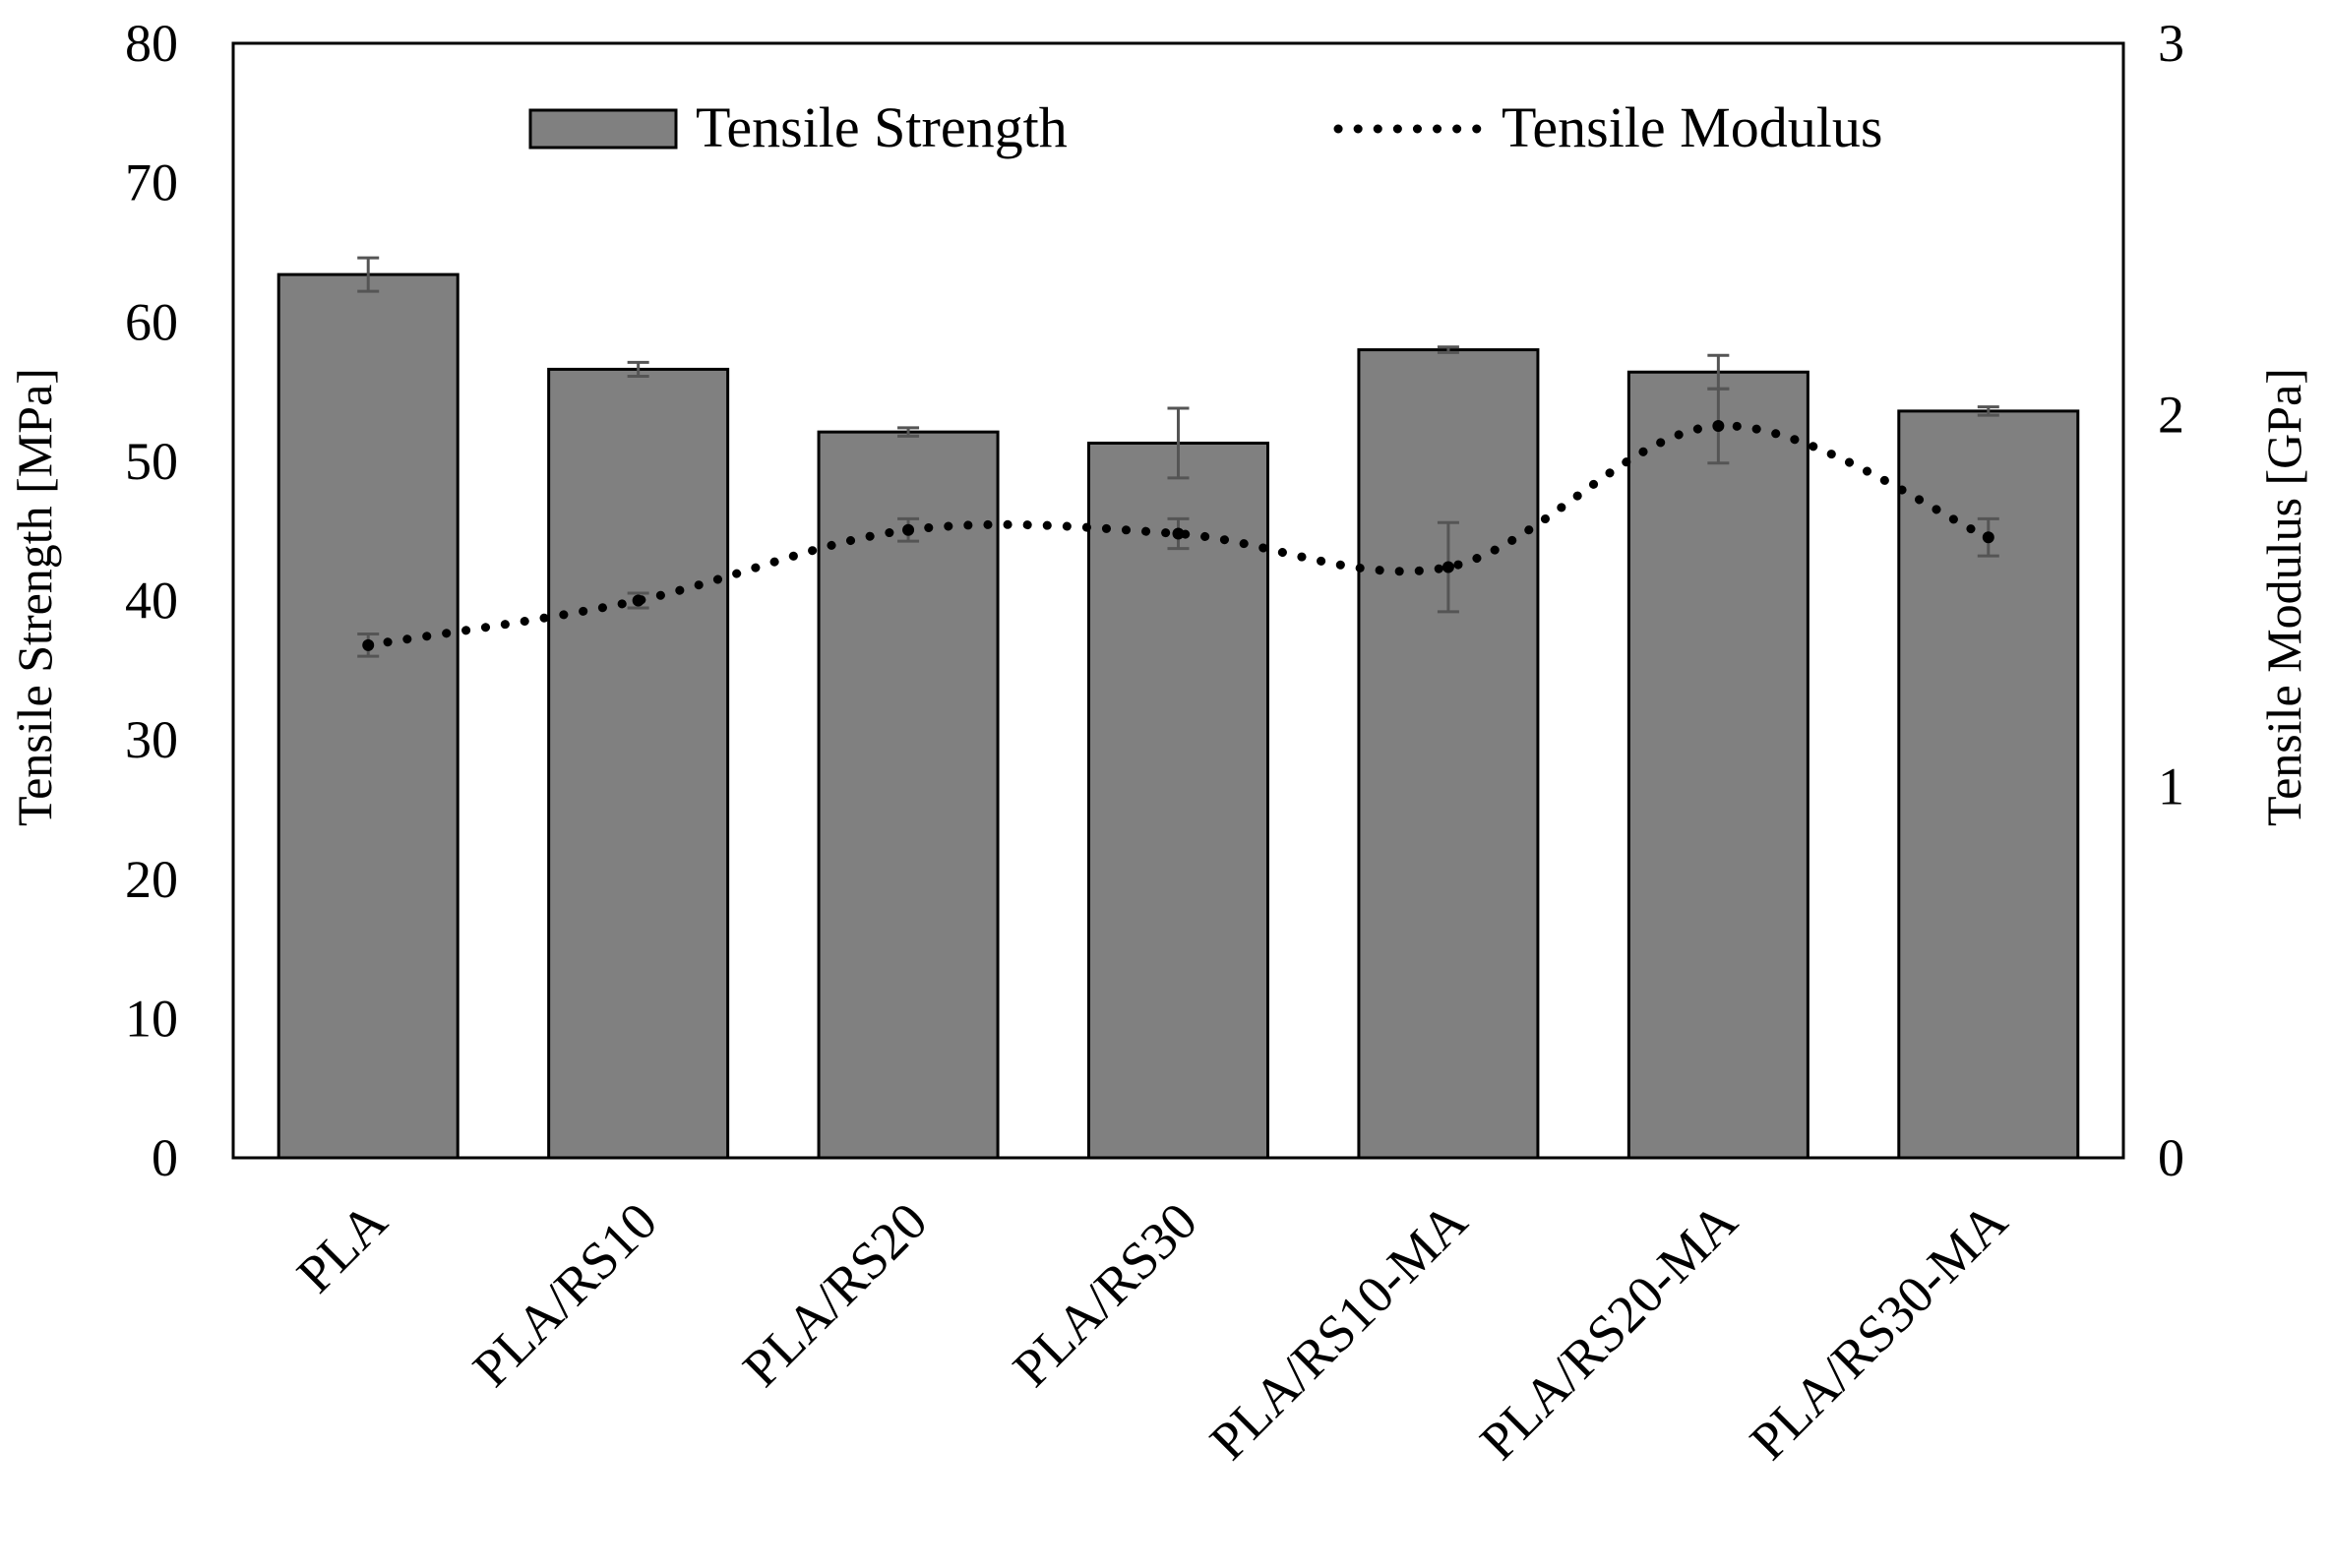  Describe the element at coordinates (2171, 415) in the screenshot. I see `y2-tick-label: 2` at that location.